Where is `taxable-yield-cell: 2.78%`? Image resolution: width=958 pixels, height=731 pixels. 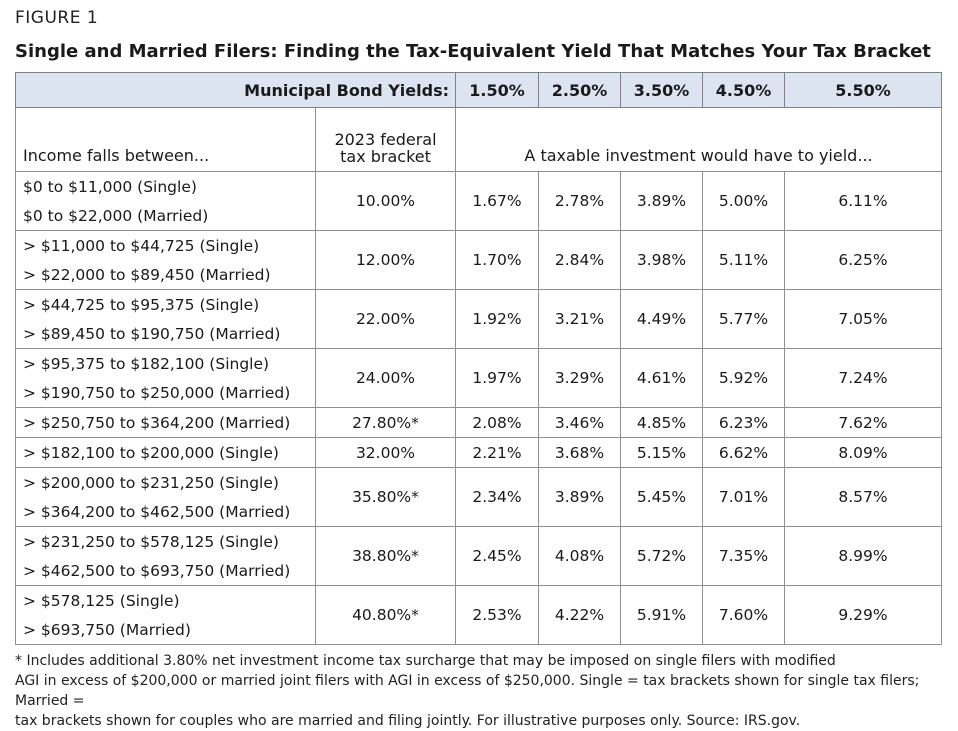 taxable-yield-cell: 2.78% is located at coordinates (579, 201).